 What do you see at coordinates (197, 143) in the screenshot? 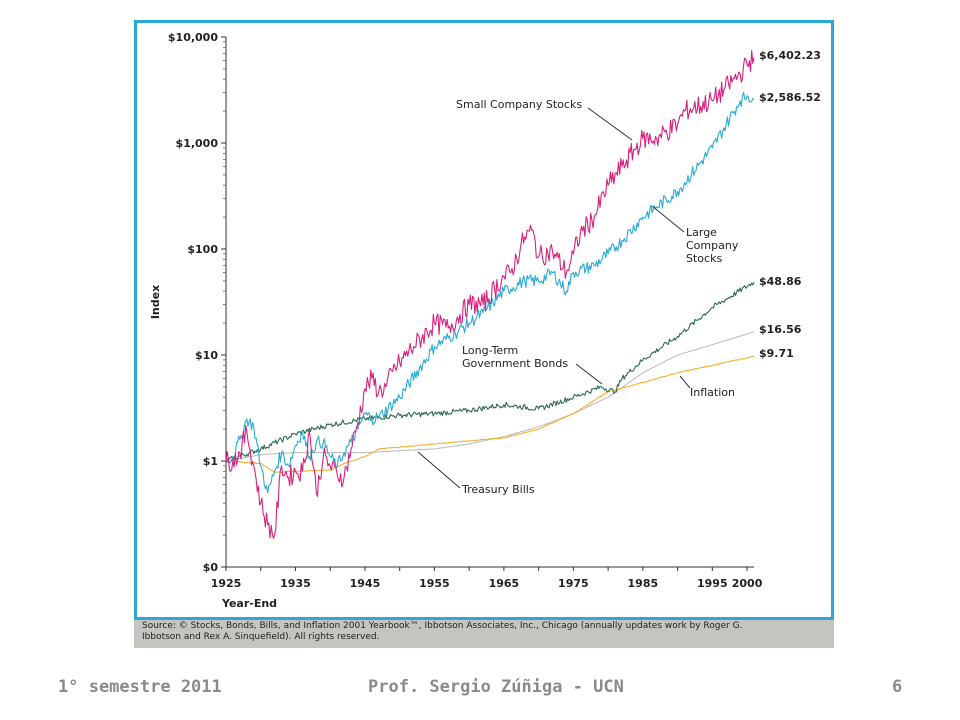
I see `y-tick-label: $1,000` at bounding box center [197, 143].